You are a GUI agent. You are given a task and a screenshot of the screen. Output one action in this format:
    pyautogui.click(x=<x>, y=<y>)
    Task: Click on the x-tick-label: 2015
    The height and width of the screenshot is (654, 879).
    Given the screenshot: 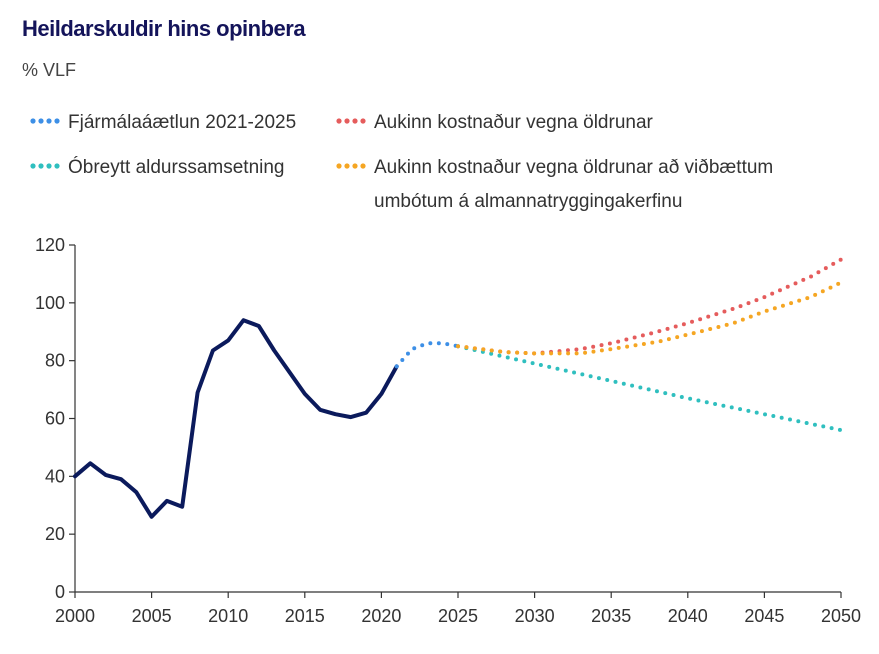 What is the action you would take?
    pyautogui.click(x=305, y=616)
    